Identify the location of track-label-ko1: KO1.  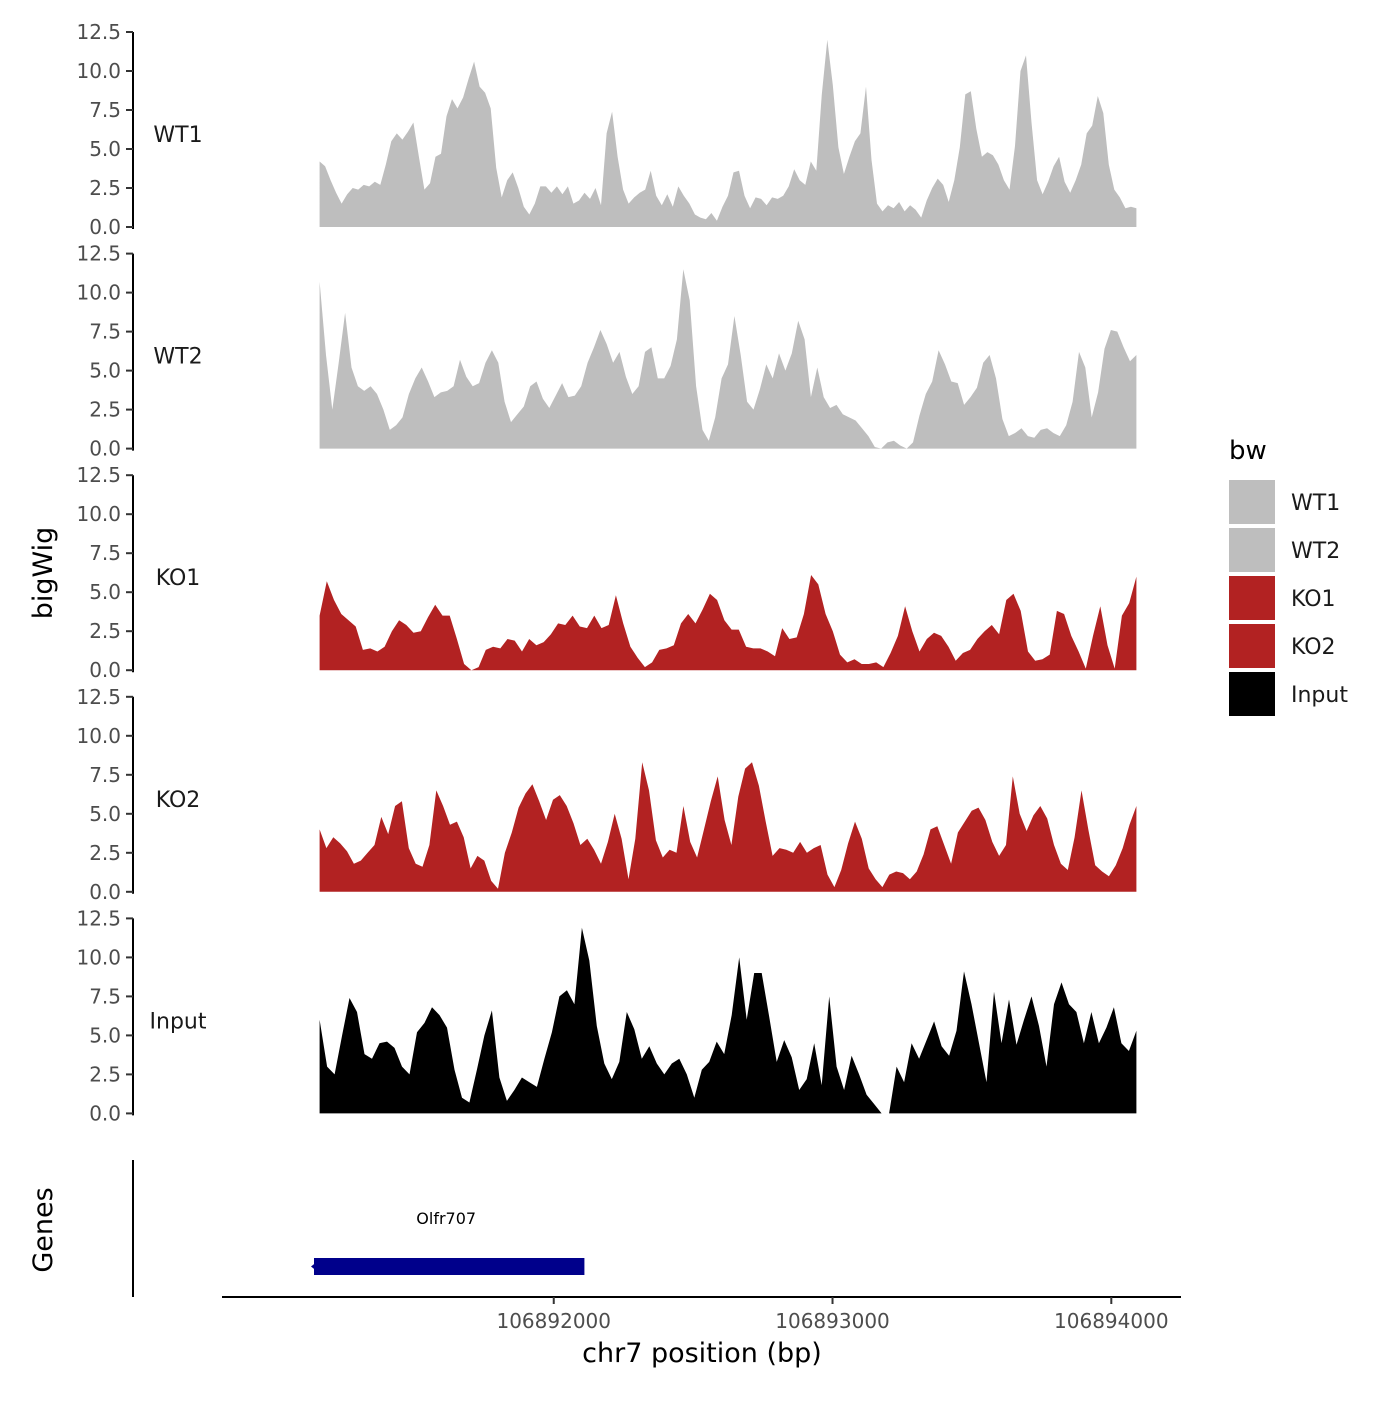
(178, 578).